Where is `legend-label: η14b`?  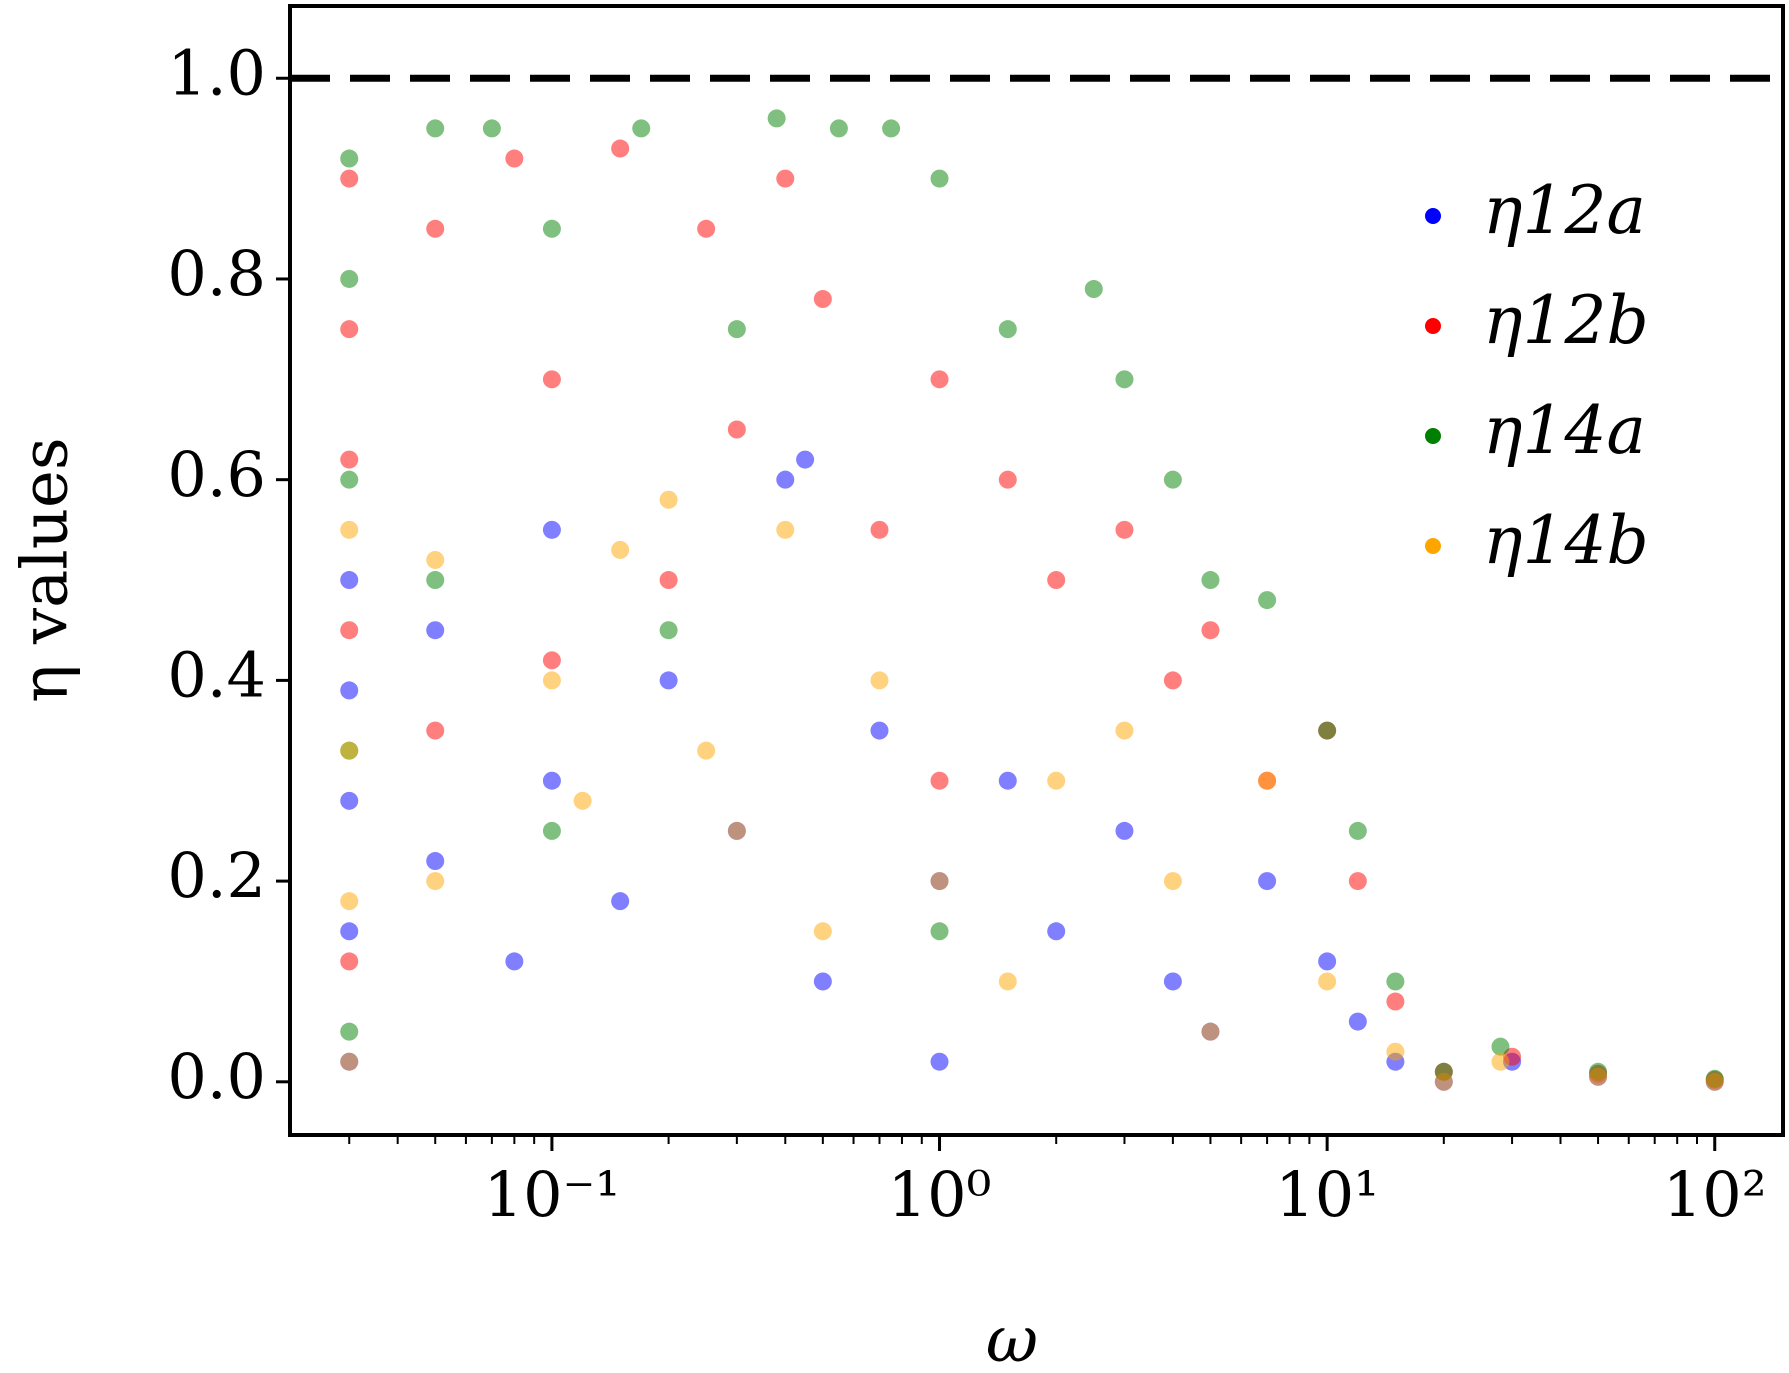
legend-label: η14b is located at coordinates (1566, 540).